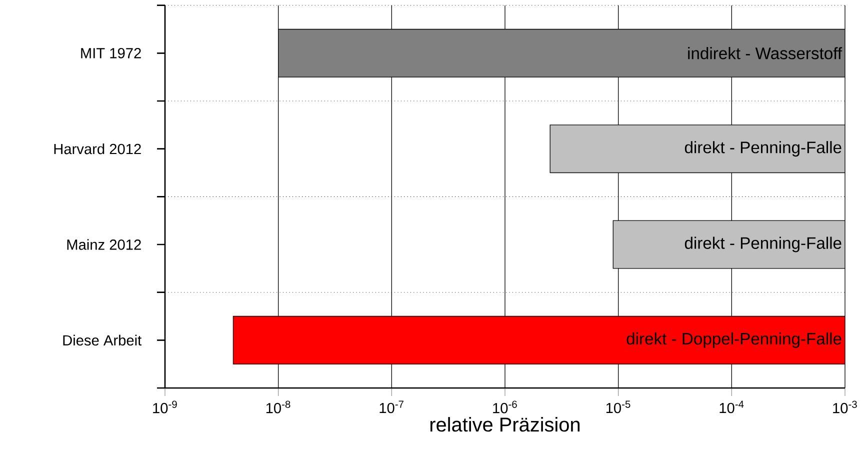  What do you see at coordinates (734, 340) in the screenshot?
I see `annotation: direkt - Doppel-Penning-Falle` at bounding box center [734, 340].